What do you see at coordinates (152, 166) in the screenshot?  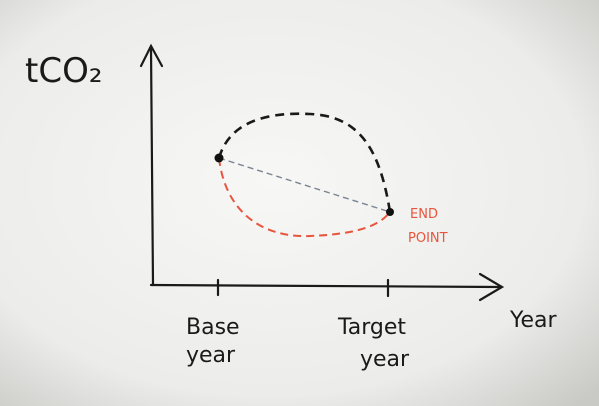 I see `y-axis` at bounding box center [152, 166].